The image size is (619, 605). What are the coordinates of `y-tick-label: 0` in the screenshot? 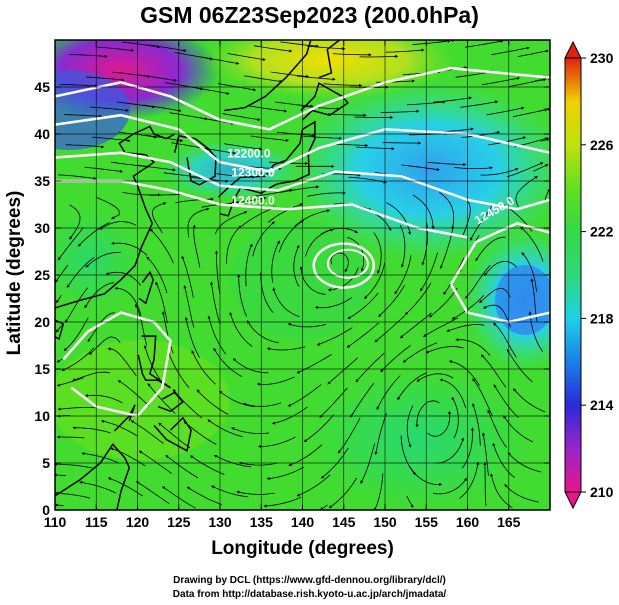 It's located at (46, 510).